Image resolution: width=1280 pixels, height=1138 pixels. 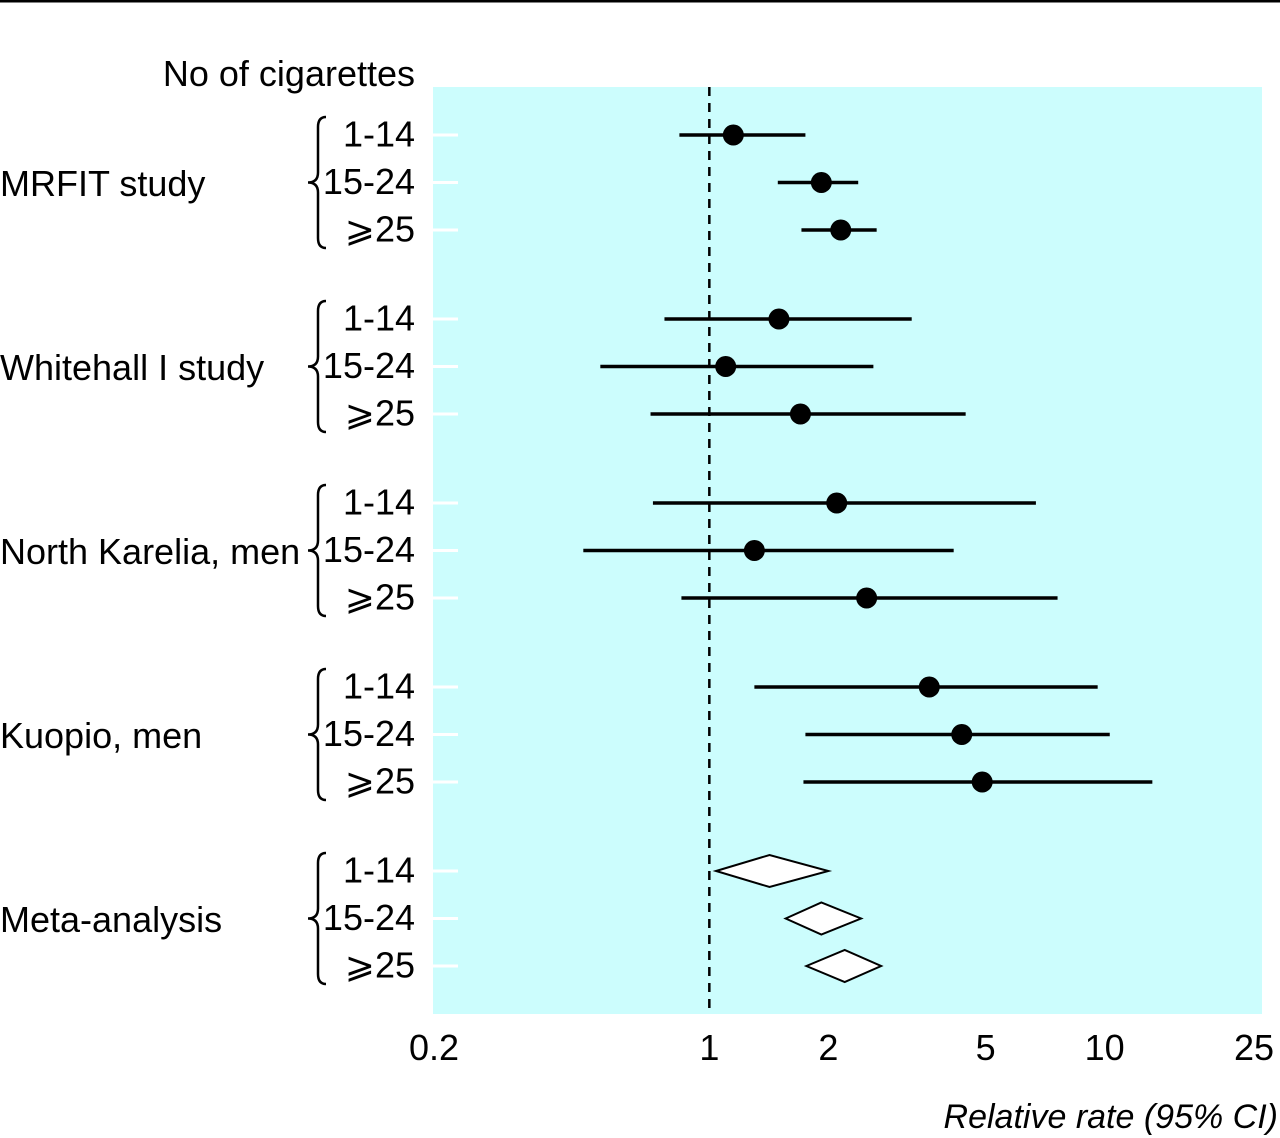 I want to click on study-name: Whitehall I study, so click(x=132, y=367).